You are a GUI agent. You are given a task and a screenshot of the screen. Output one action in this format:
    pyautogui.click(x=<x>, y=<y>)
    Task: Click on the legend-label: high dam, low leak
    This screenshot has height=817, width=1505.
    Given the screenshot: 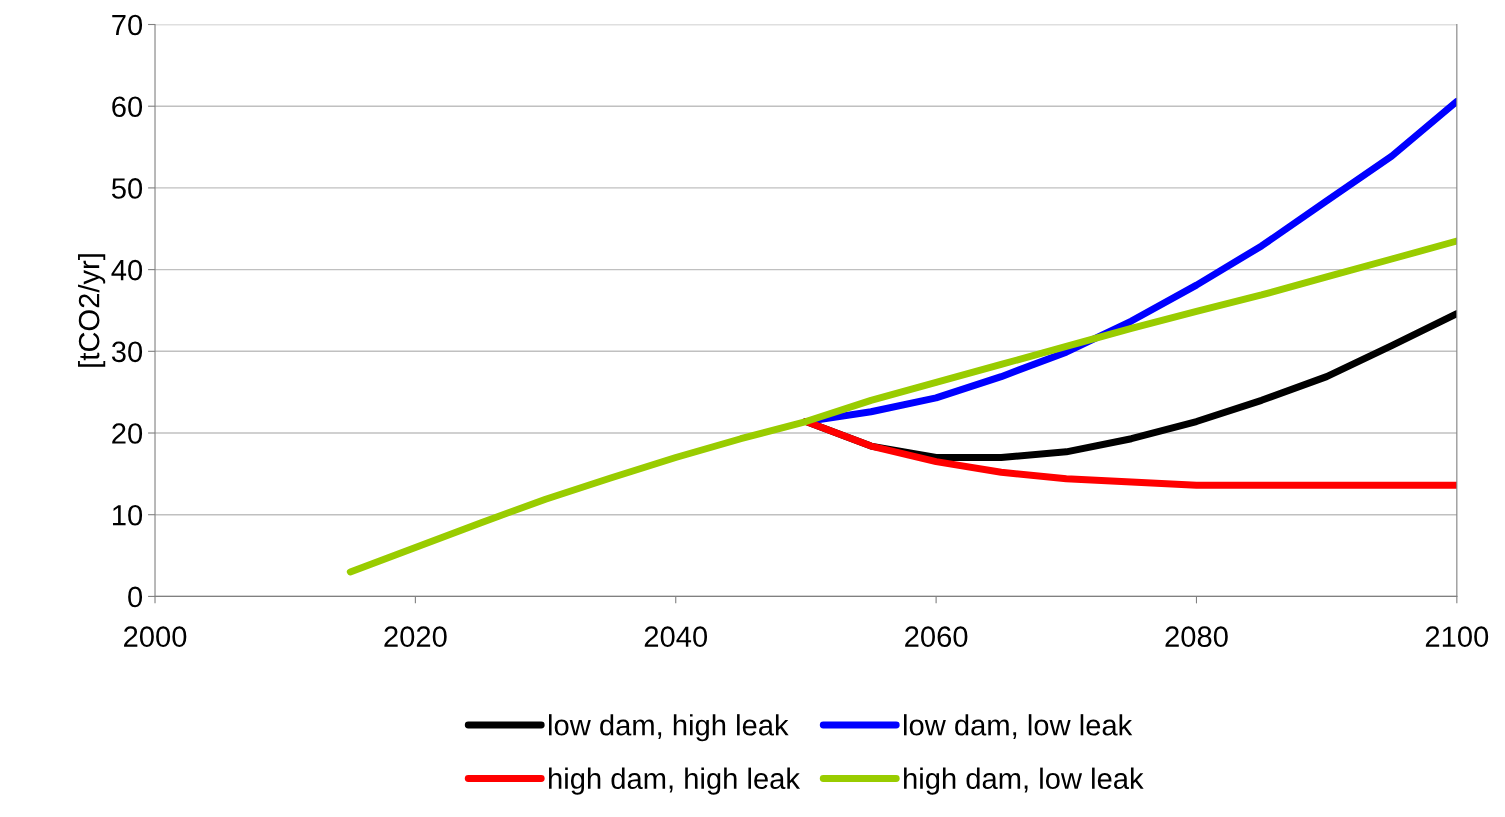 What is the action you would take?
    pyautogui.click(x=1024, y=781)
    